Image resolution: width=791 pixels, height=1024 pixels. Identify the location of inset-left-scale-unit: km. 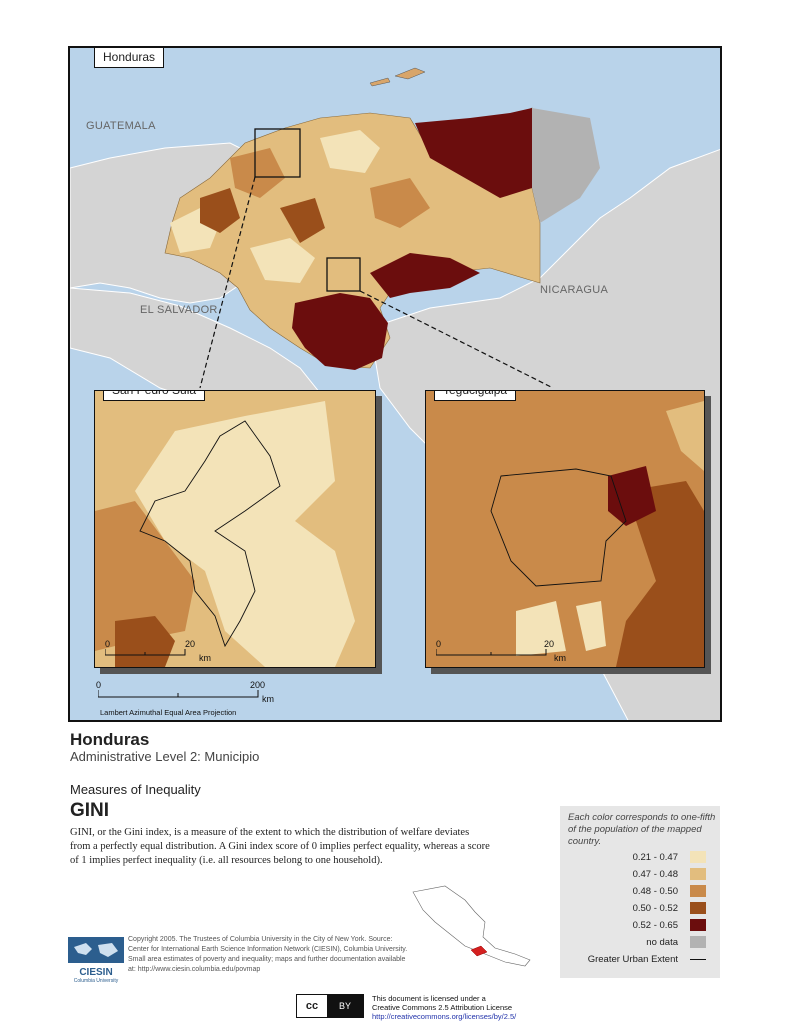
(205, 658).